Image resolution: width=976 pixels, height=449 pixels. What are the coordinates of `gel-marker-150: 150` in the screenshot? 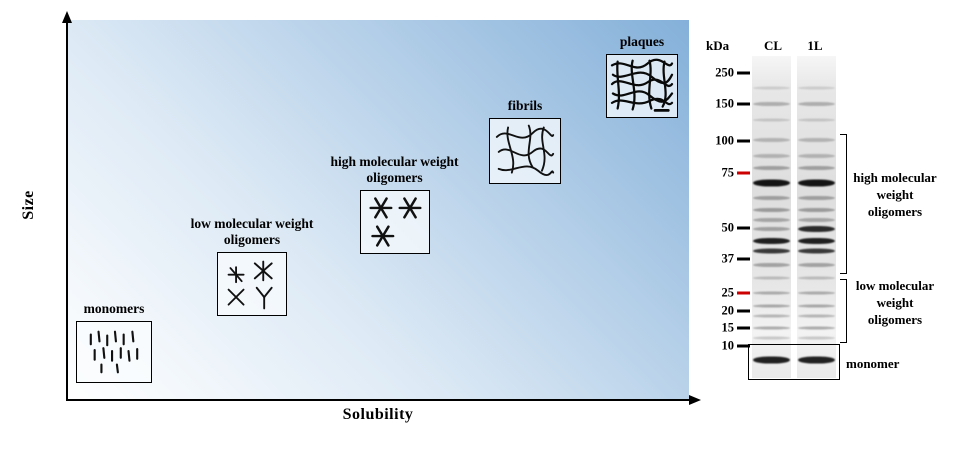 It's located at (725, 103).